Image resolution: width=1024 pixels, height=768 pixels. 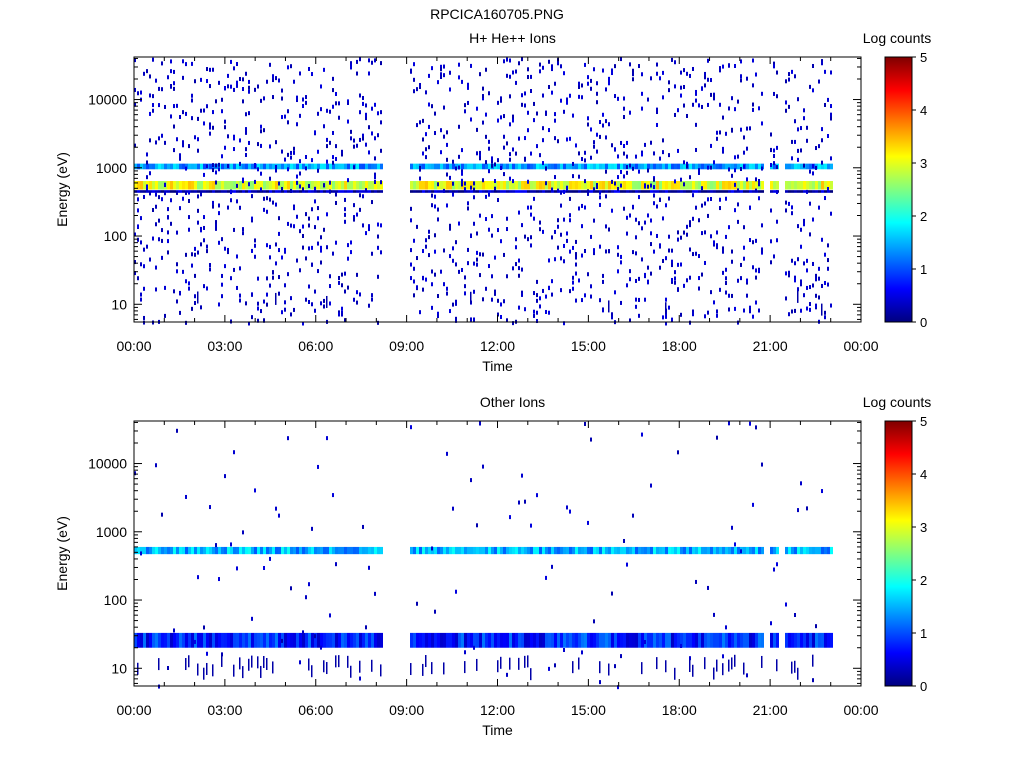 What do you see at coordinates (133, 346) in the screenshot?
I see `x-tick-label: 00:00` at bounding box center [133, 346].